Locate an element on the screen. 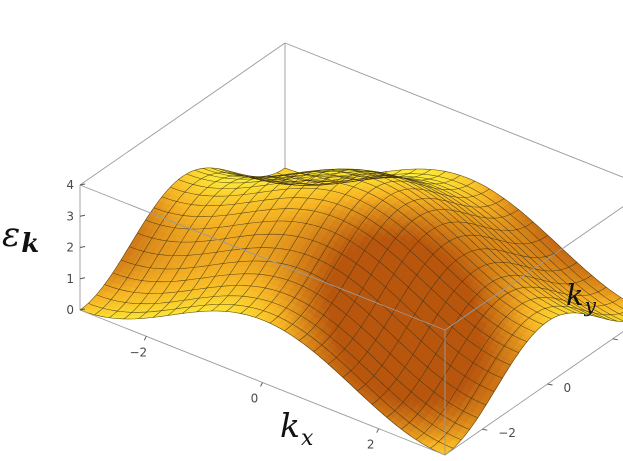 This screenshot has width=623, height=461. y-axis-label-subscript: y is located at coordinates (590, 305).